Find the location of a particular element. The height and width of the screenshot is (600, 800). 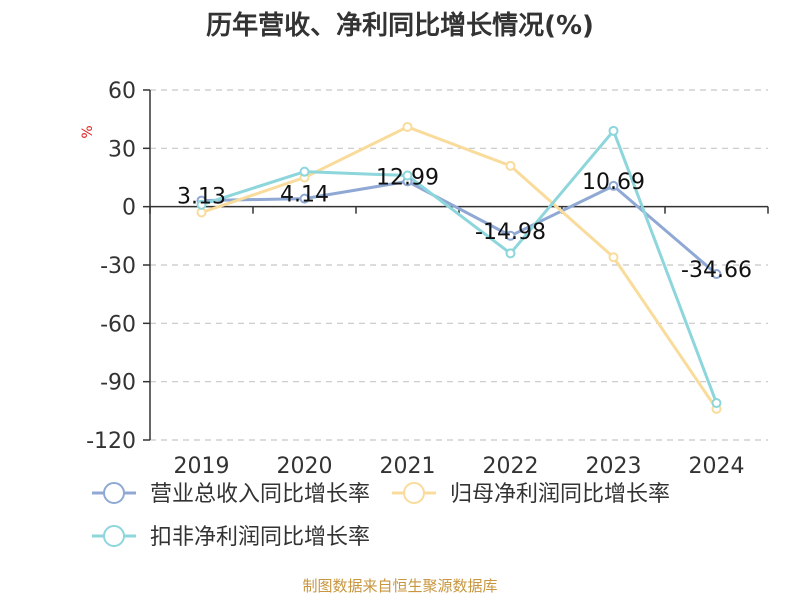

y-tick-label: -90 is located at coordinates (118, 383).